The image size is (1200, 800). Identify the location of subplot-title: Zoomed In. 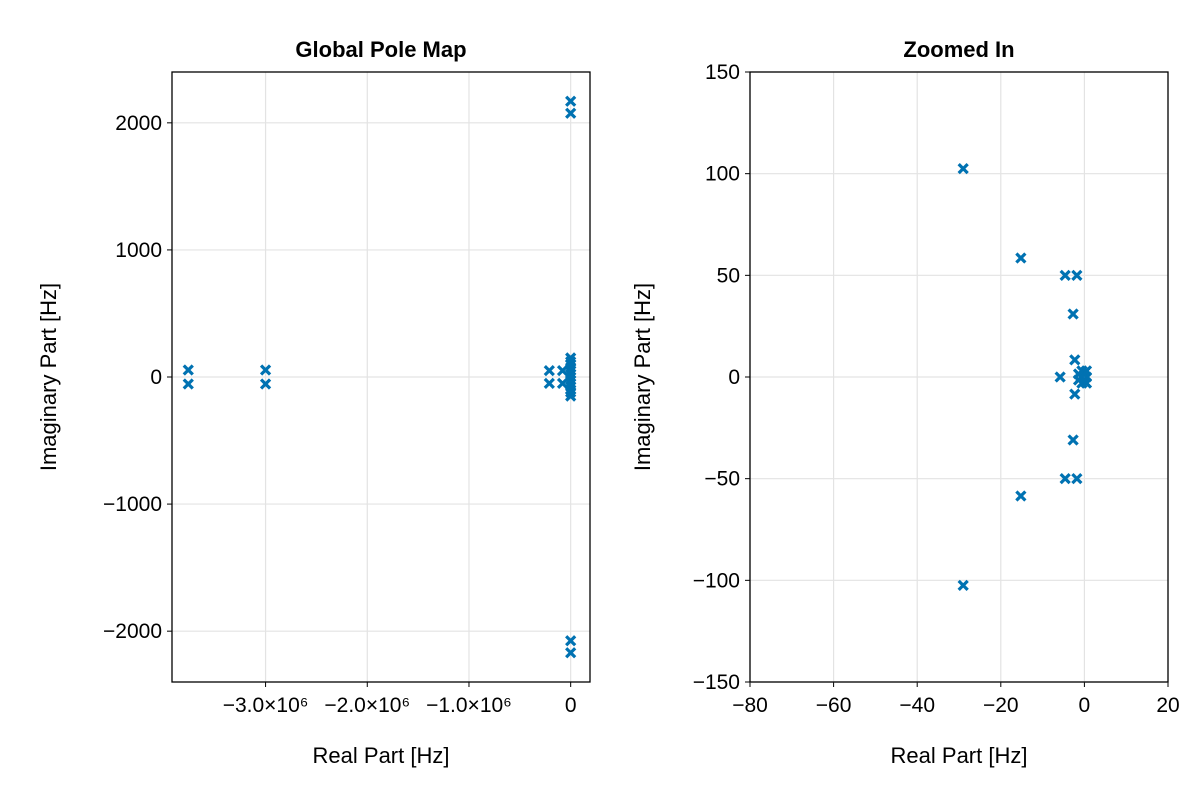
(958, 49).